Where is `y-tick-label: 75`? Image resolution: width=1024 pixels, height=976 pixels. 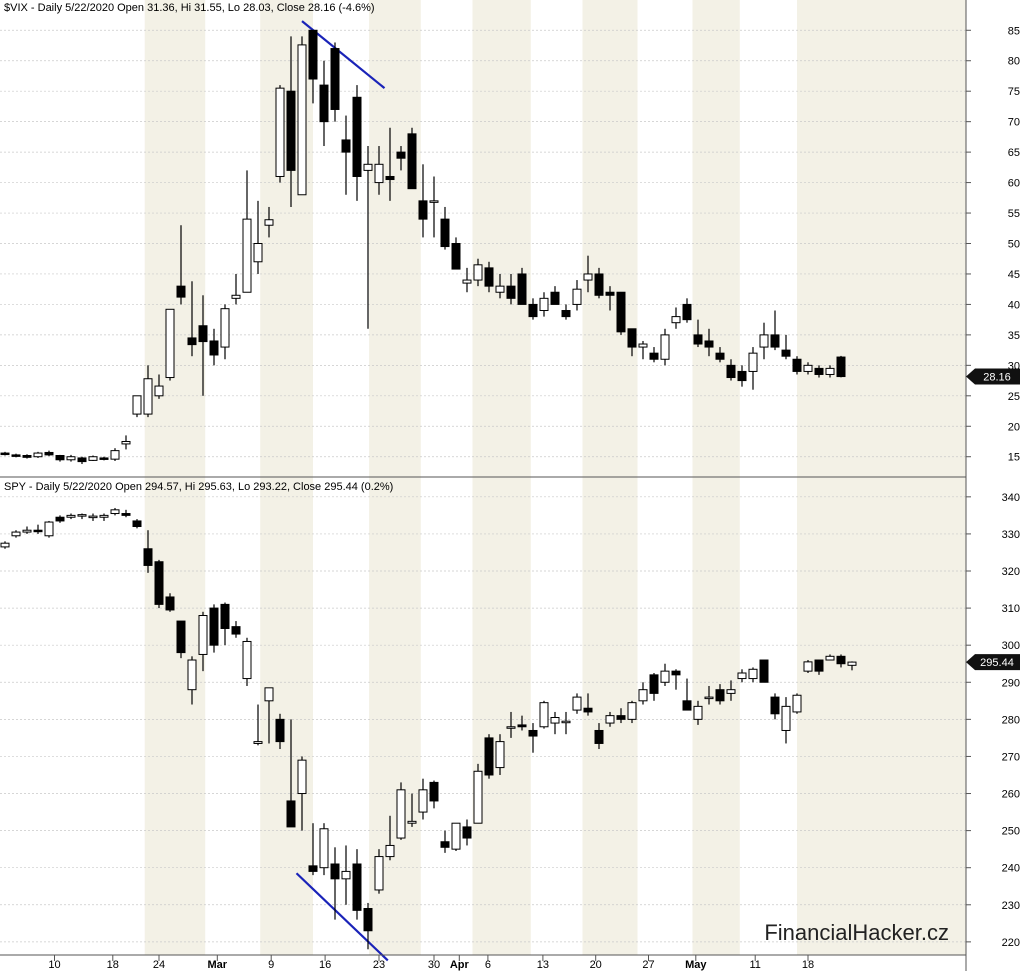 y-tick-label: 75 is located at coordinates (1014, 92).